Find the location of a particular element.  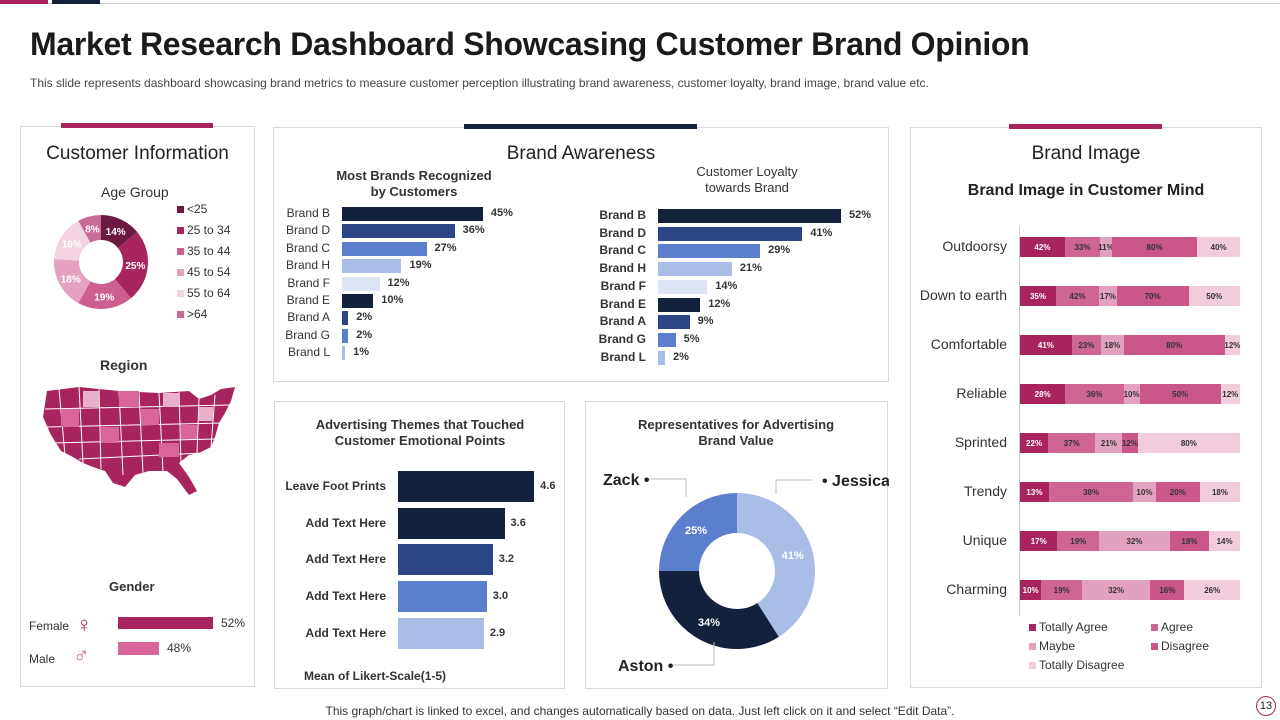

bar-segment-agree: 23% is located at coordinates (1086, 345).